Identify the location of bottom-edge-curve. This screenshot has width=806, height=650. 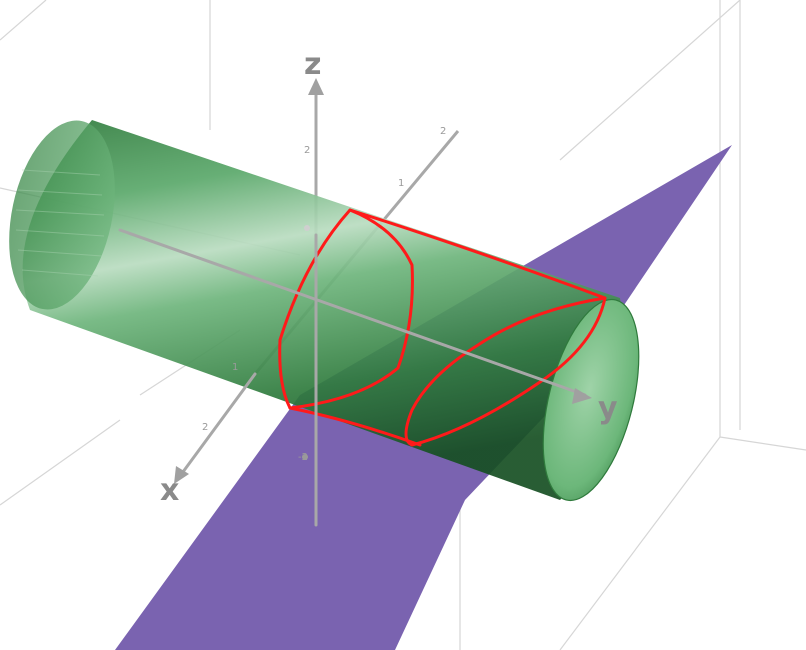
(355, 426).